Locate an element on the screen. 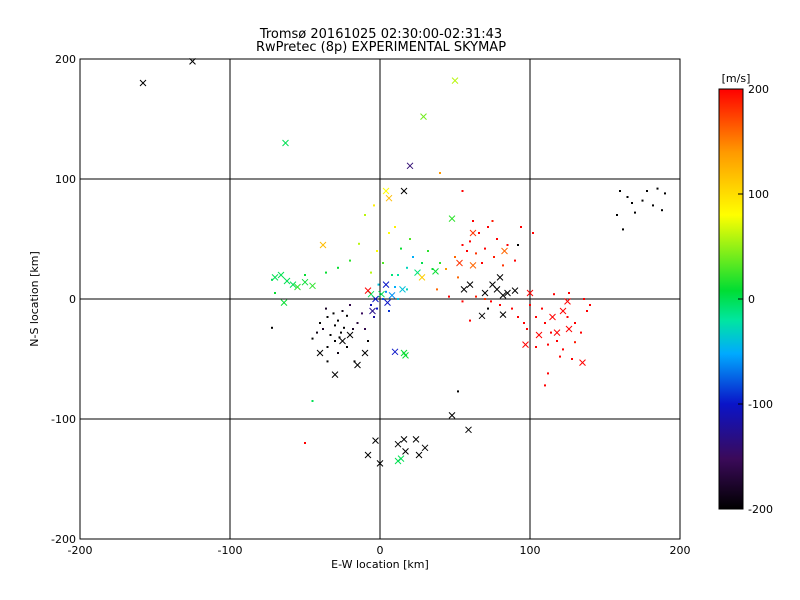 Image resolution: width=800 pixels, height=600 pixels. x-tick-label: -100 is located at coordinates (230, 550).